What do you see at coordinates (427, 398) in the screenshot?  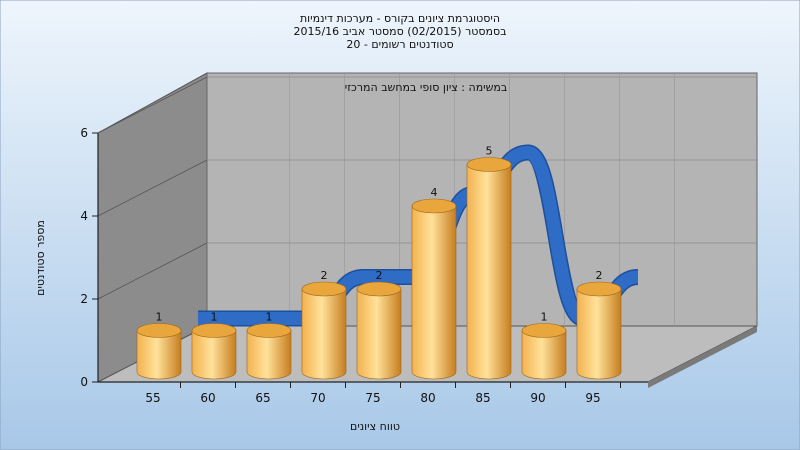 I see `x-tick-label: 80` at bounding box center [427, 398].